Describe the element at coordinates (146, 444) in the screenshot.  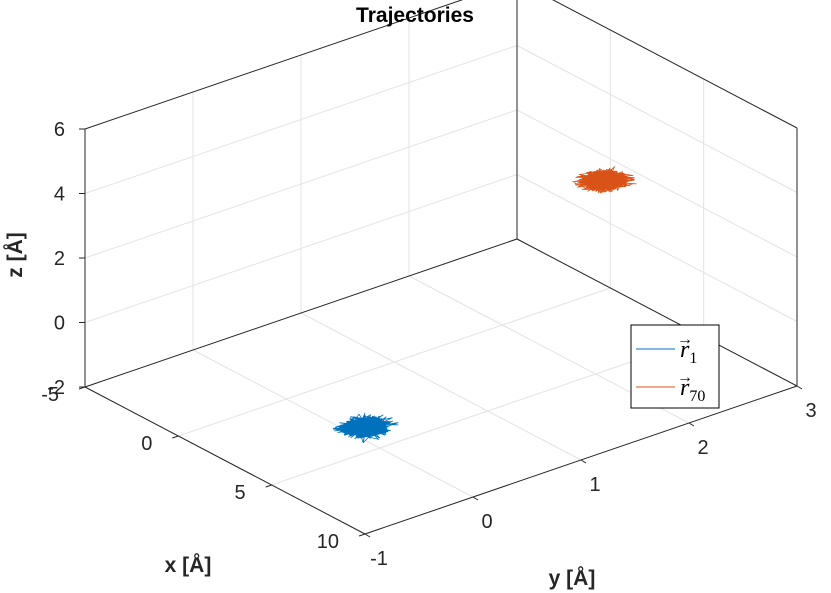
I see `x-tick-label: 0` at that location.